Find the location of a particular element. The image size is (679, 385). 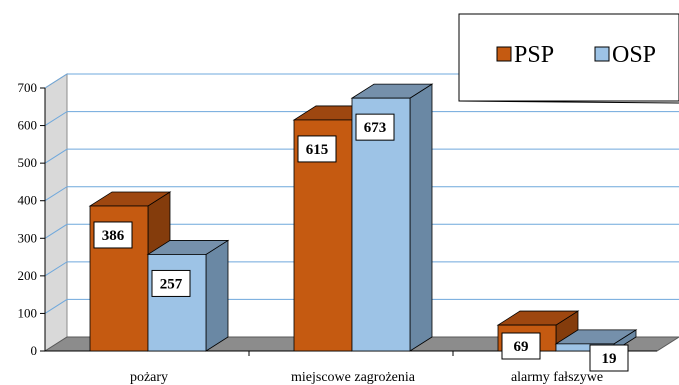

data-label: 257 is located at coordinates (171, 283).